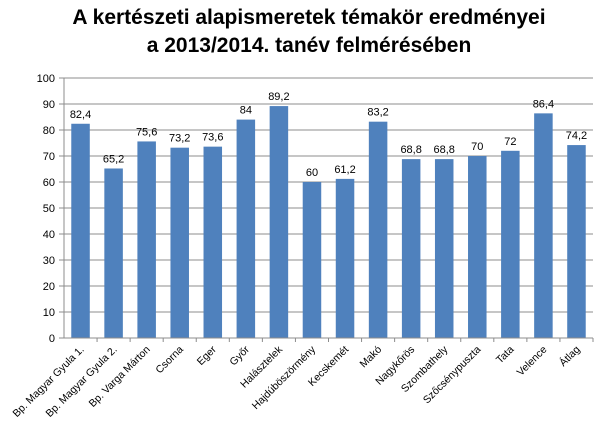 The width and height of the screenshot is (609, 442). What do you see at coordinates (49, 261) in the screenshot?
I see `y-tick-label: 30` at bounding box center [49, 261].